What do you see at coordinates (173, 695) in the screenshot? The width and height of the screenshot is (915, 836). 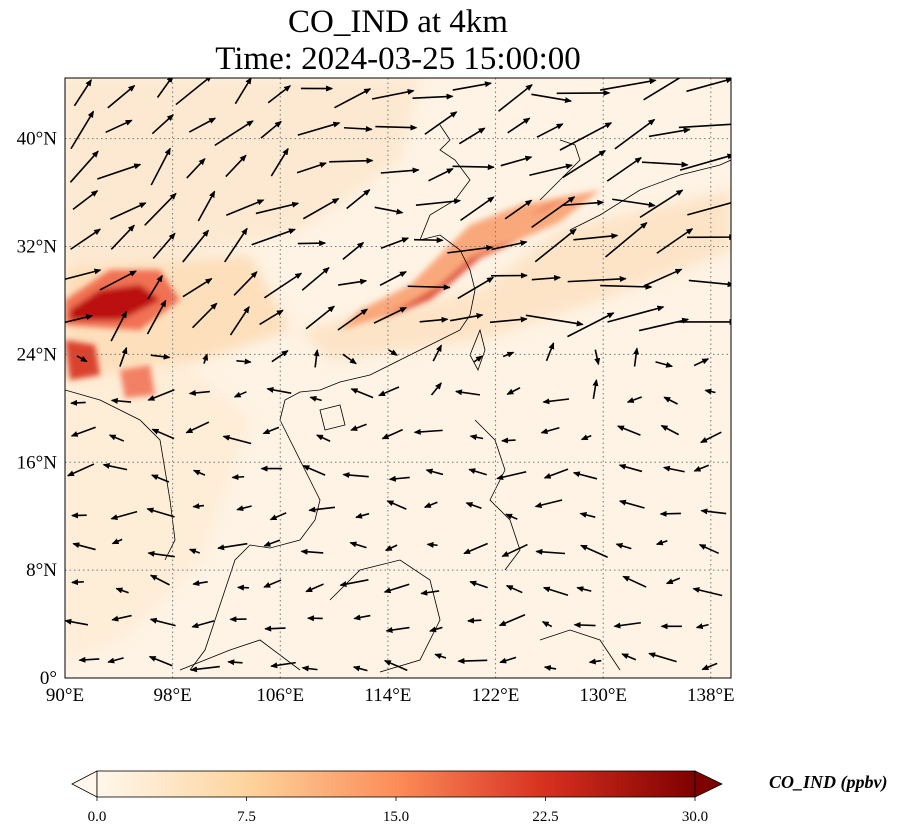 I see `lon-tick-label: 98°E` at bounding box center [173, 695].